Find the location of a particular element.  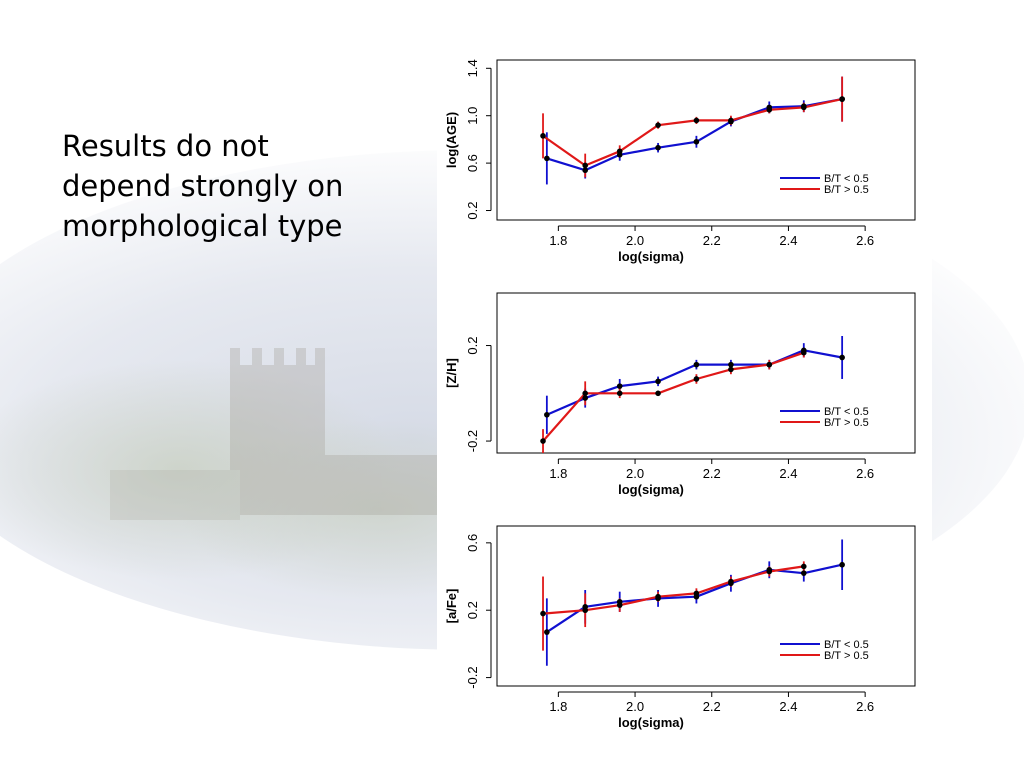

slide-text-line: depend strongly on is located at coordinates (203, 186).